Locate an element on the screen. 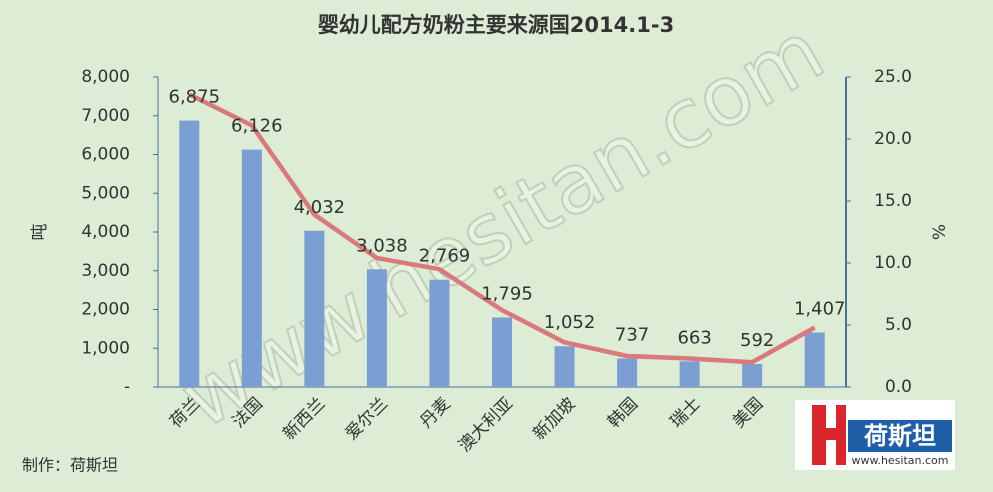 This screenshot has height=492, width=993. y-tick-label: - is located at coordinates (127, 387).